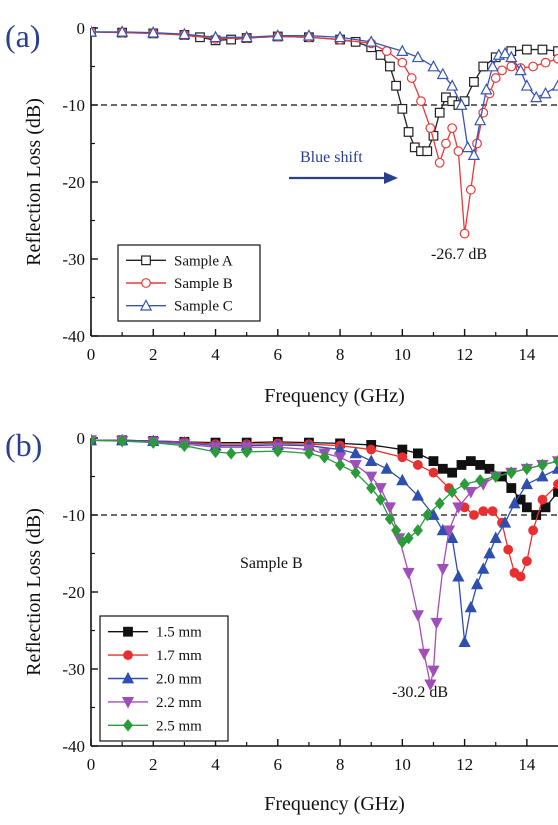 This screenshot has width=558, height=825. I want to click on legend-entry-label: 2.0 mm, so click(179, 680).